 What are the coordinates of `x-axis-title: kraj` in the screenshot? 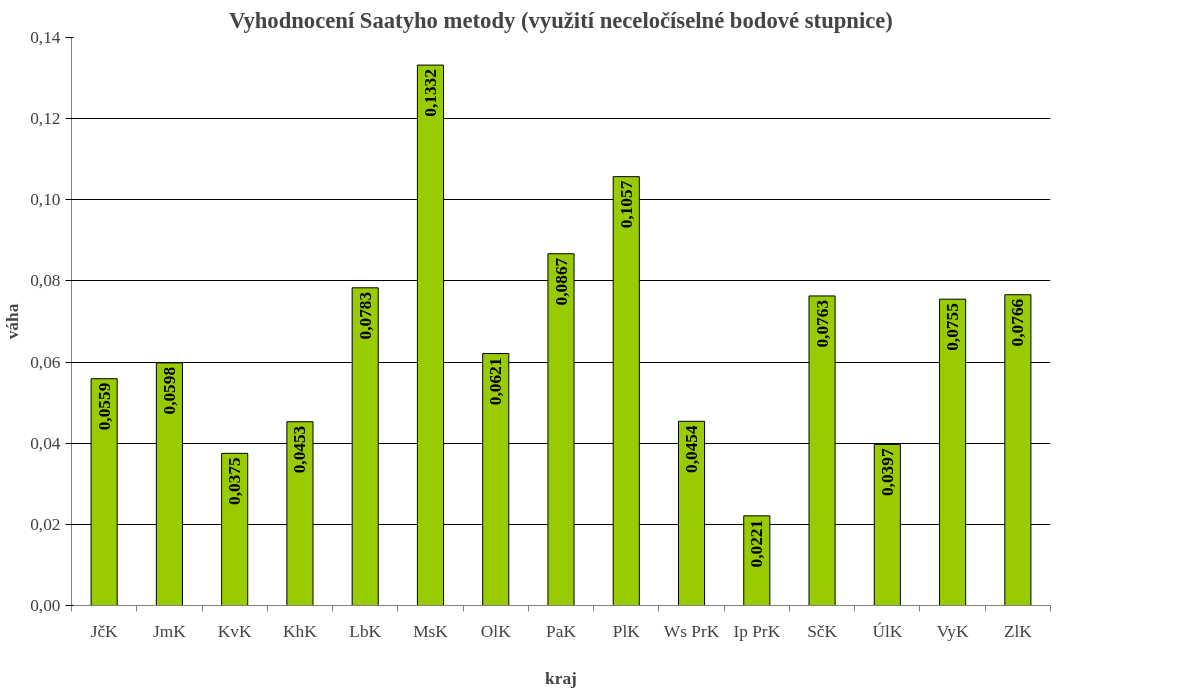 It's located at (561, 678).